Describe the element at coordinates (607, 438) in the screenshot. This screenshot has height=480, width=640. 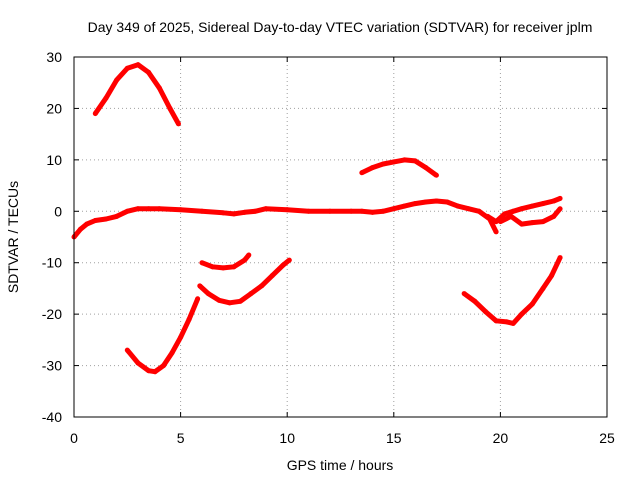
I see `x-tick-label: 25` at that location.